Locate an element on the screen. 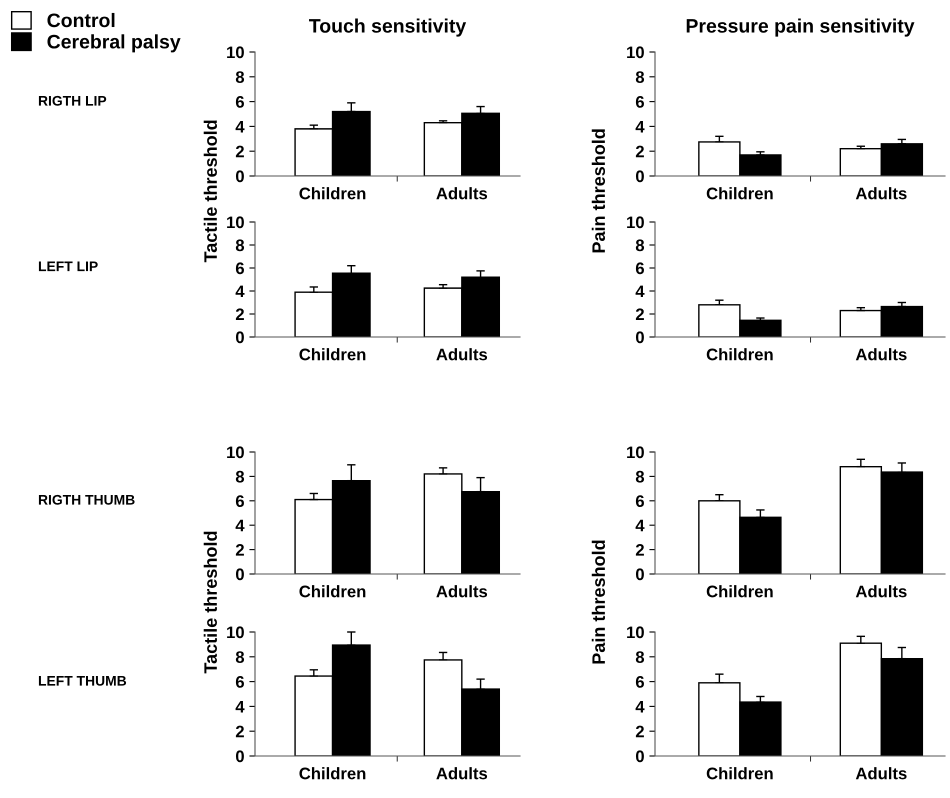  text: RIGTH THUMB is located at coordinates (86, 499).